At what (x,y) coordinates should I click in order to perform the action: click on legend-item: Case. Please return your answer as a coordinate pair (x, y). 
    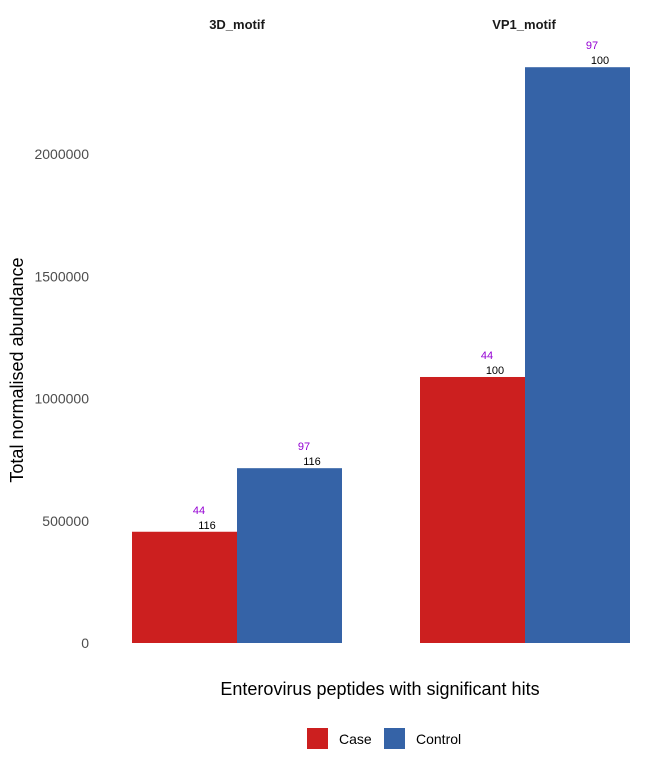
    Looking at the image, I should click on (339, 738).